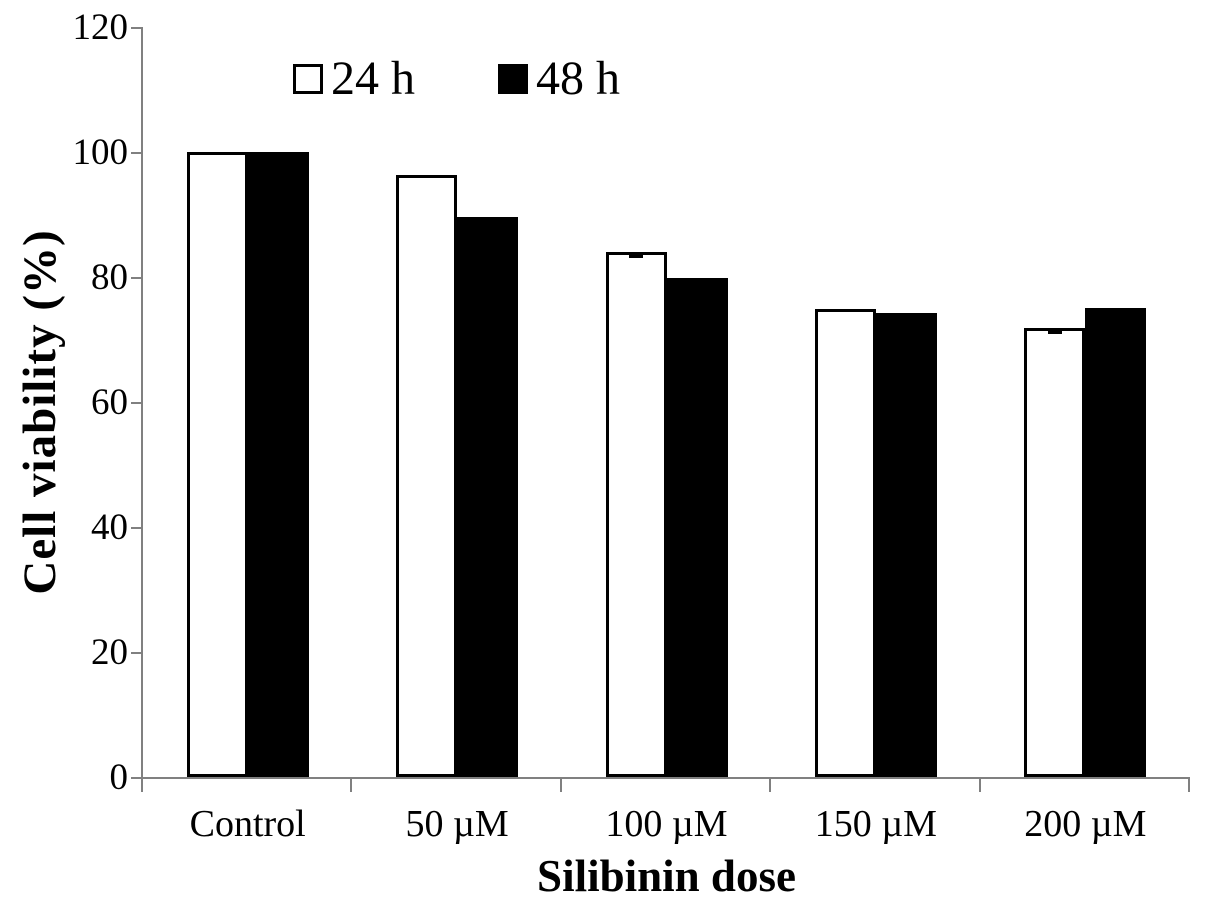 This screenshot has height=913, width=1205. Describe the element at coordinates (100, 152) in the screenshot. I see `y-tick-label: 100` at that location.